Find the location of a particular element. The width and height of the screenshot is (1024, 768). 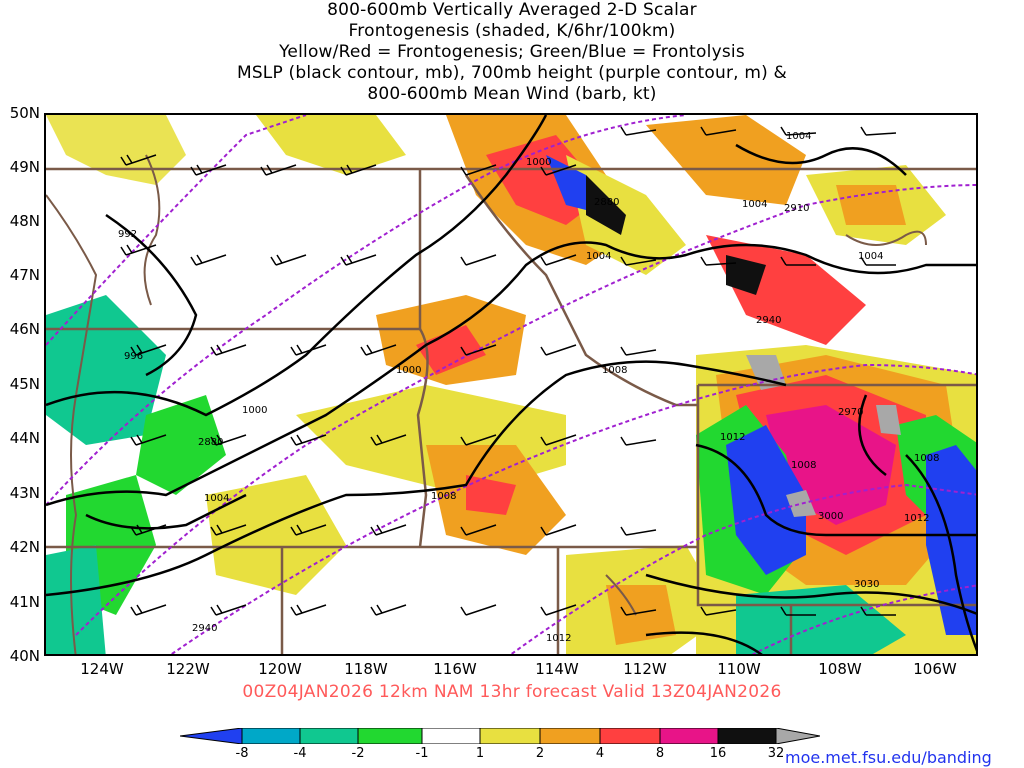

height-label: 3030 is located at coordinates (866, 584).